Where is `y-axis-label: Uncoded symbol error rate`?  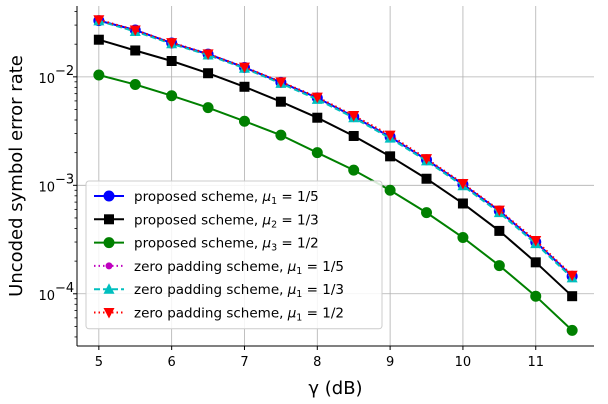 y-axis-label: Uncoded symbol error rate is located at coordinates (16, 176).